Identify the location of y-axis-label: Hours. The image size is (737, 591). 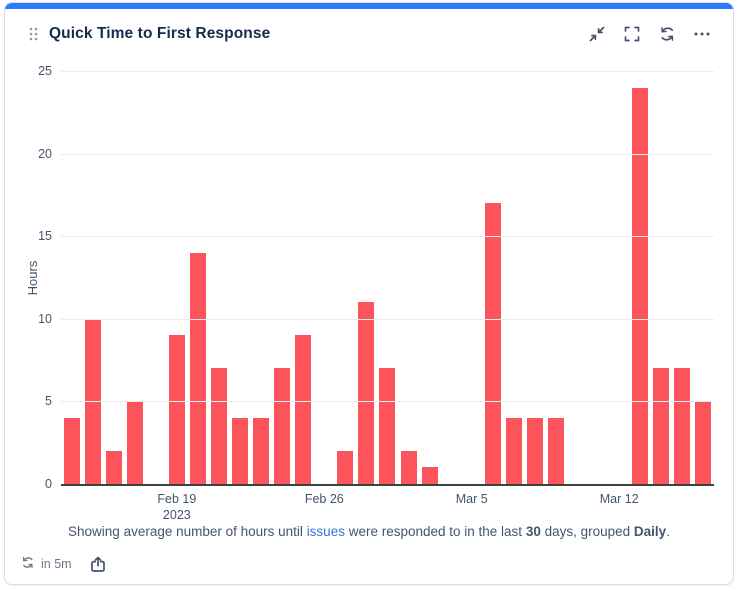
(33, 277).